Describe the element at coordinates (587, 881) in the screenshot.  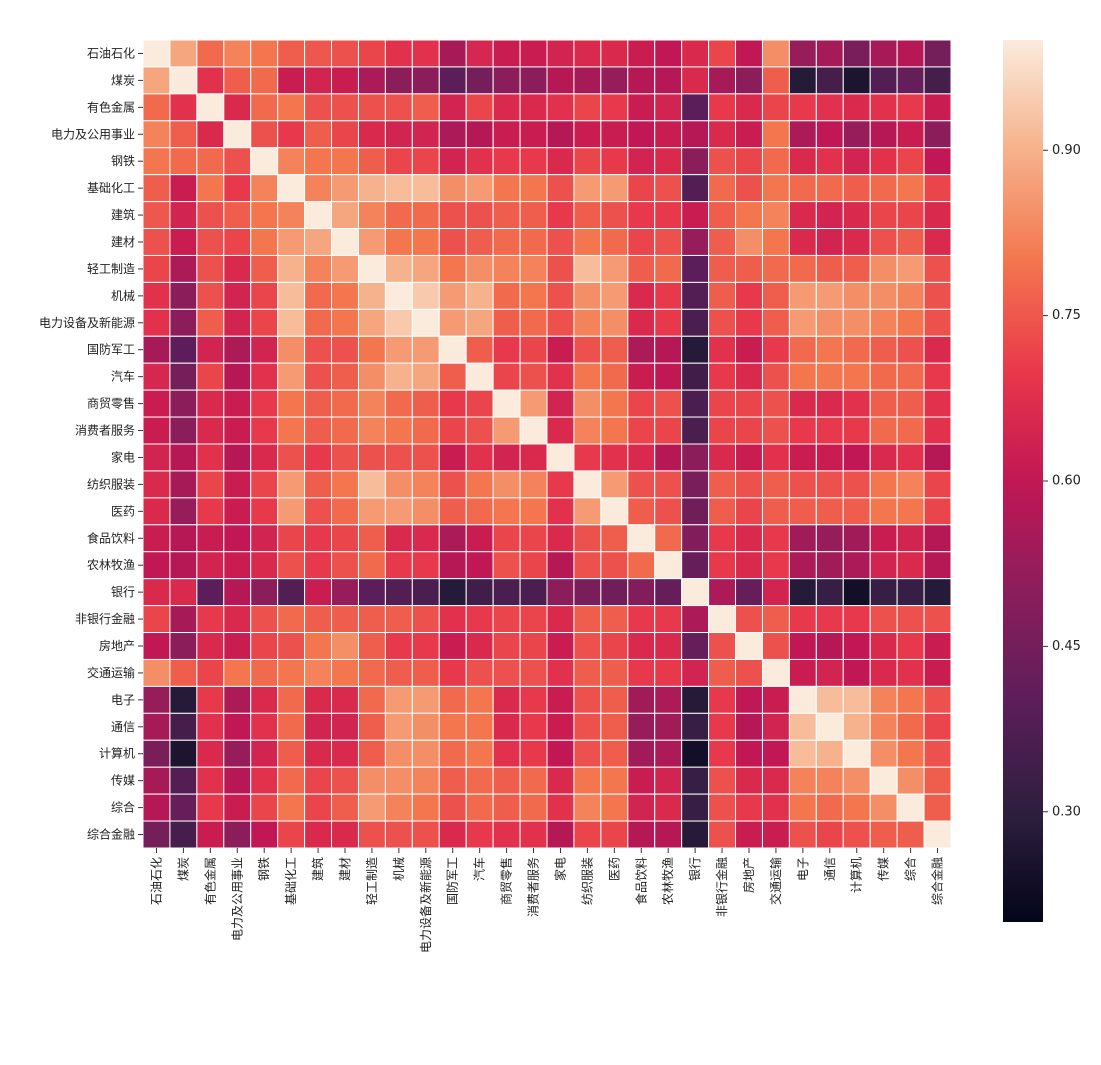
I see `x-tick-label: 纺织服装` at that location.